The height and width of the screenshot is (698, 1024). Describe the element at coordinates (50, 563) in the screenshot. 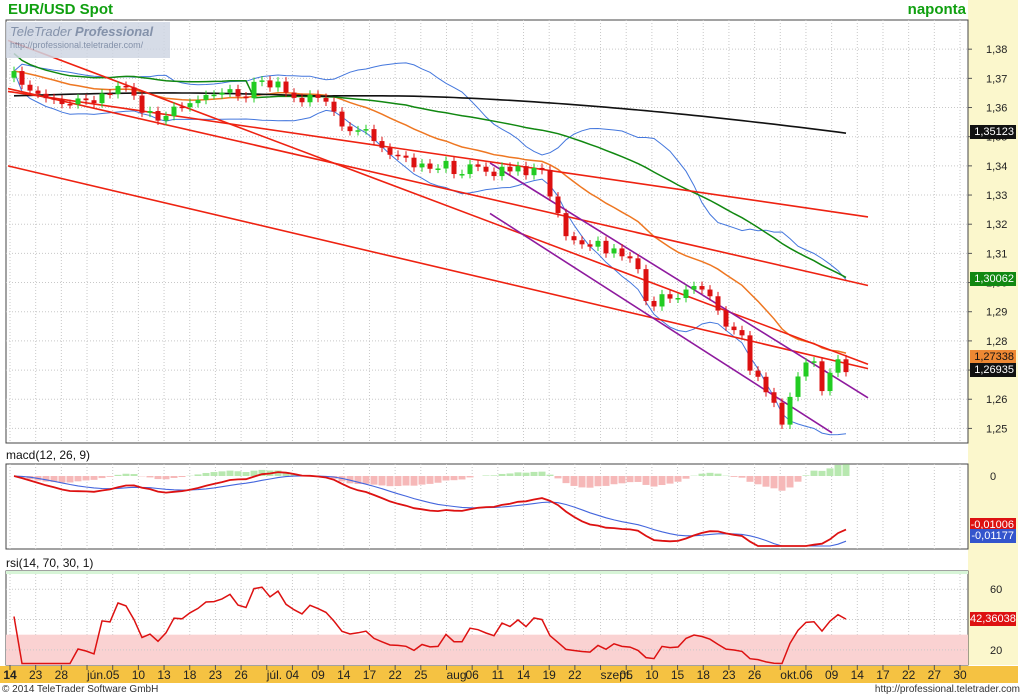

I see `rsi-label: rsi(14, 70, 30, 1)` at that location.